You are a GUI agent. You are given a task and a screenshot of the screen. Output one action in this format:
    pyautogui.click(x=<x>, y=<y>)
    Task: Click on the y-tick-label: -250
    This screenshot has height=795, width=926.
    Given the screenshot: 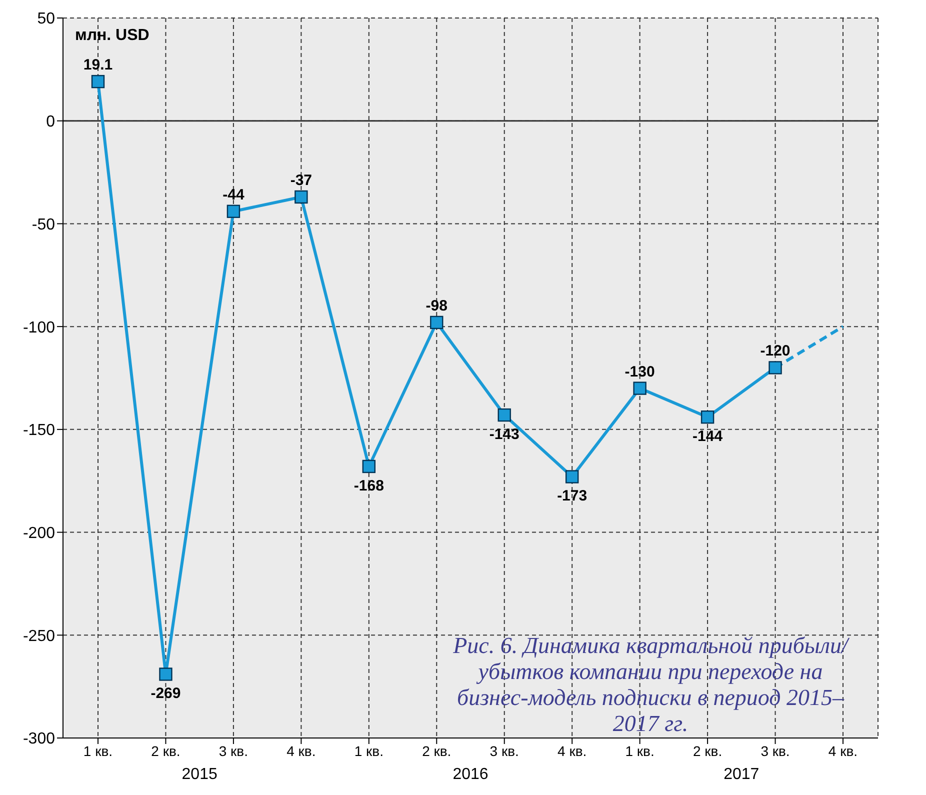 What is the action you would take?
    pyautogui.click(x=39, y=636)
    